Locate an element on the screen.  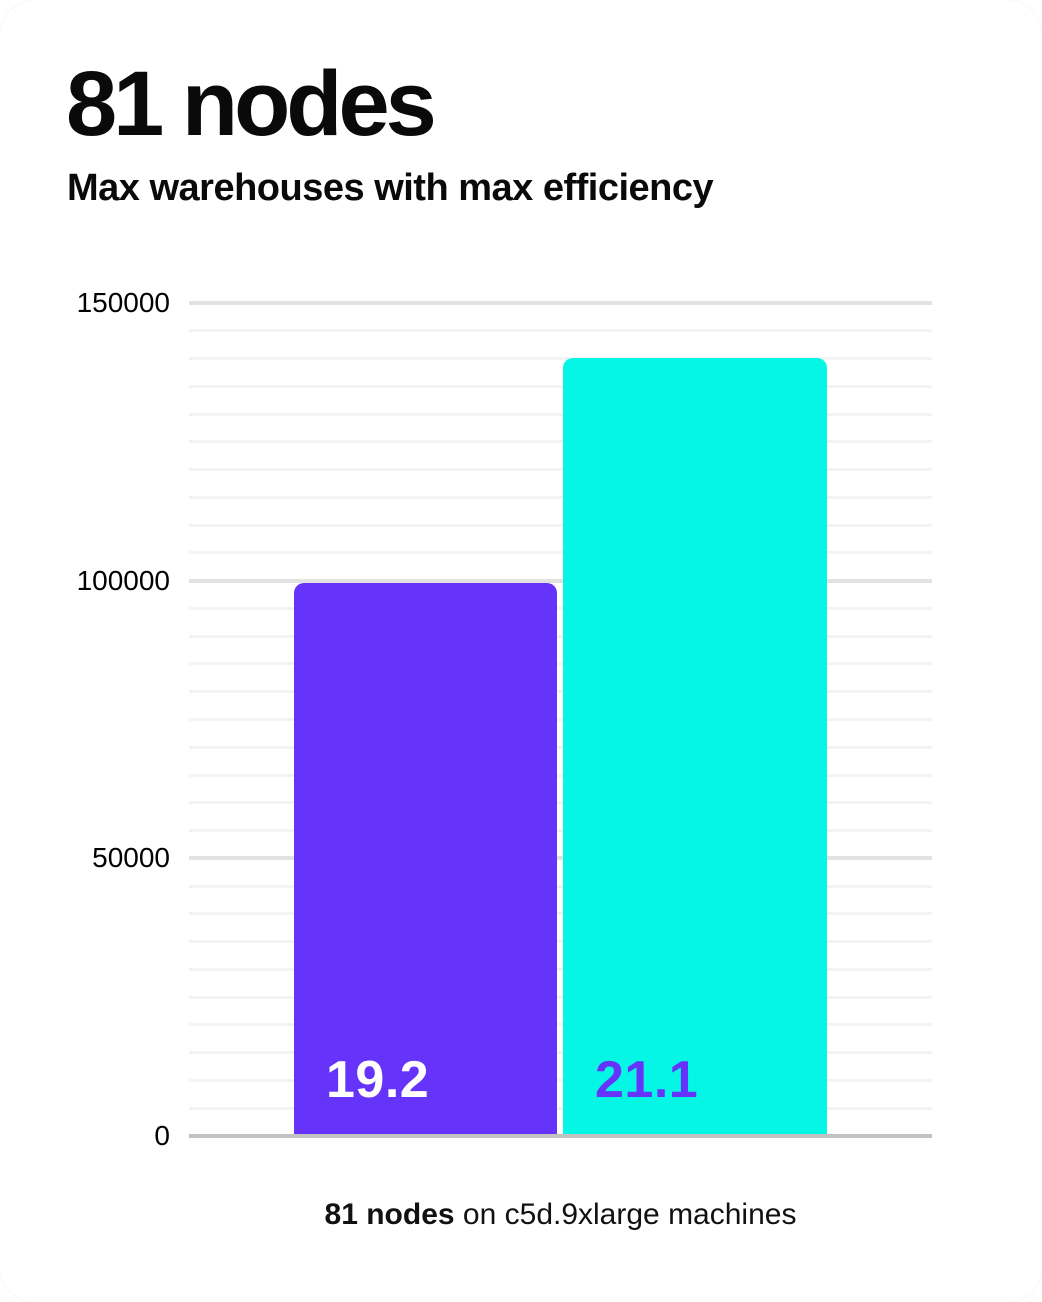
page-title: 81 nodes is located at coordinates (251, 104).